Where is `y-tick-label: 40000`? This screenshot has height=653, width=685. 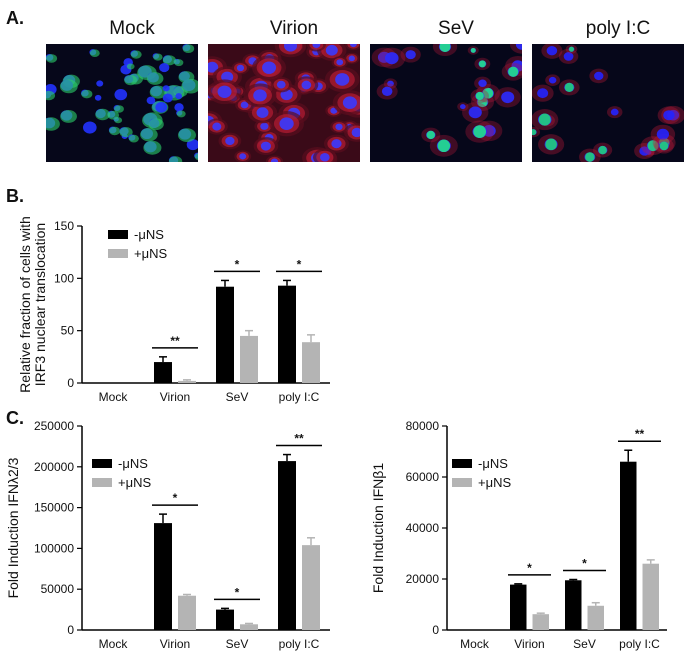 y-tick-label: 40000 is located at coordinates (423, 528).